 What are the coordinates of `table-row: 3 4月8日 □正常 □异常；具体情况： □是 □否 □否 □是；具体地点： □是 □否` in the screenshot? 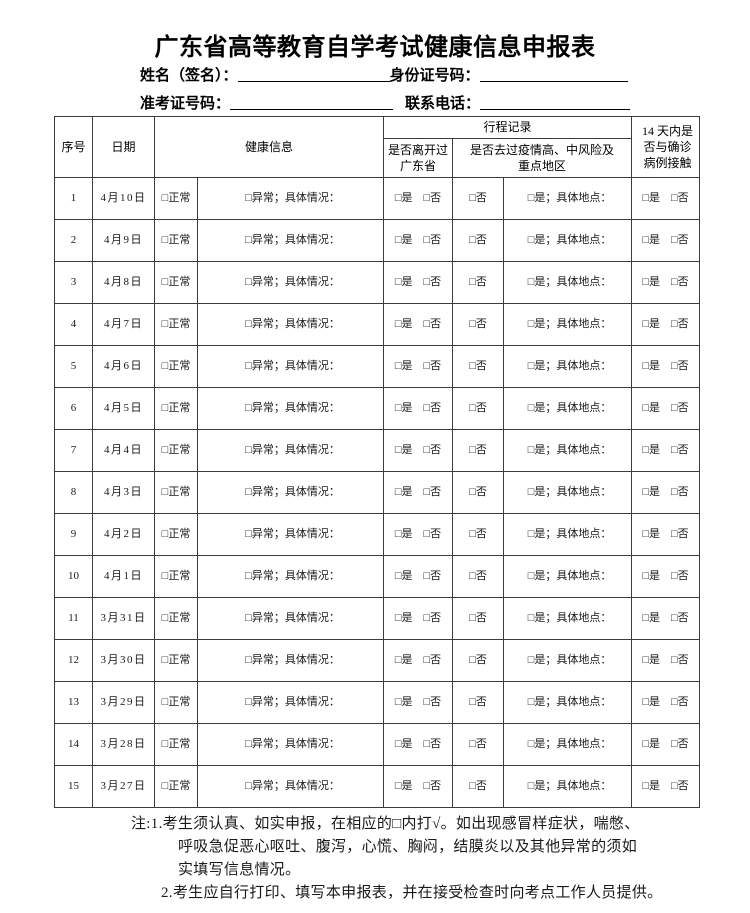 It's located at (377, 282).